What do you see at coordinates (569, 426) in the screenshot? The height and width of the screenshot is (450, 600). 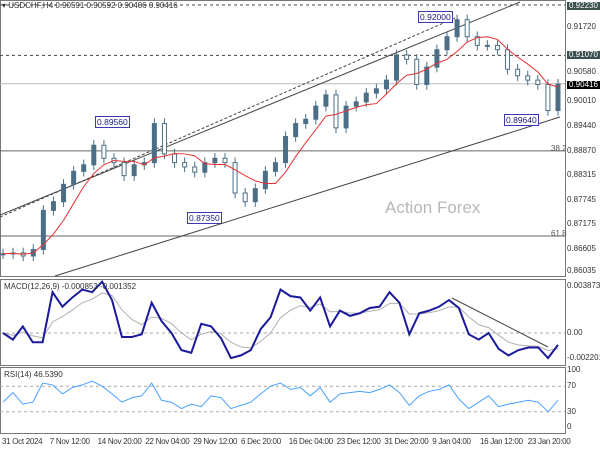 I see `rsi-tick-label: 0` at bounding box center [569, 426].